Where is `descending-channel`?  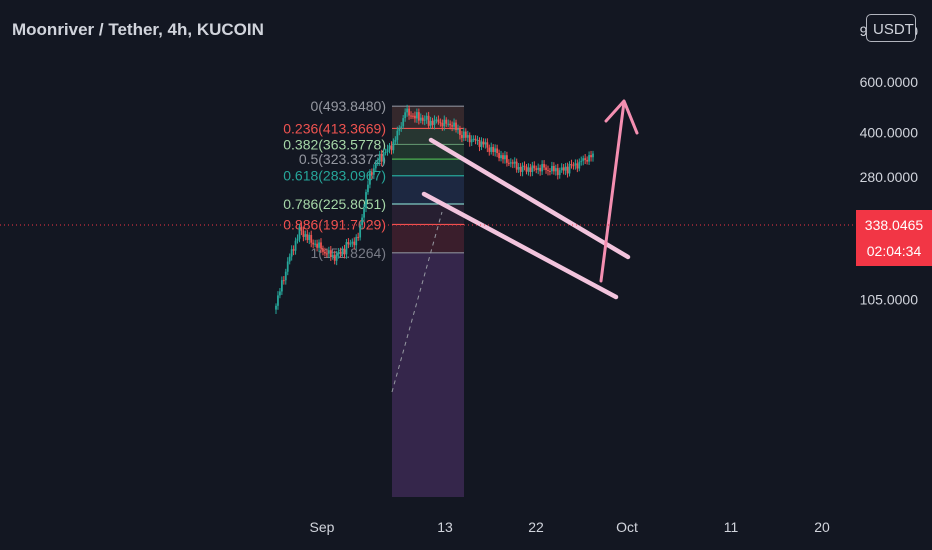
descending-channel is located at coordinates (526, 218).